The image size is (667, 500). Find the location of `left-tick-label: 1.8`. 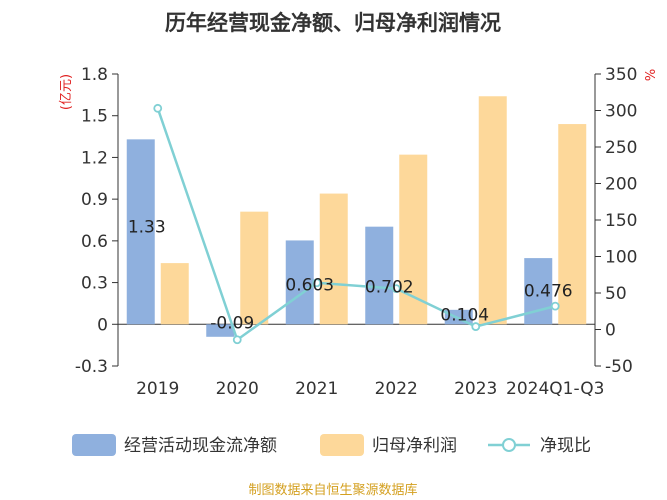

left-tick-label: 1.8 is located at coordinates (94, 75).